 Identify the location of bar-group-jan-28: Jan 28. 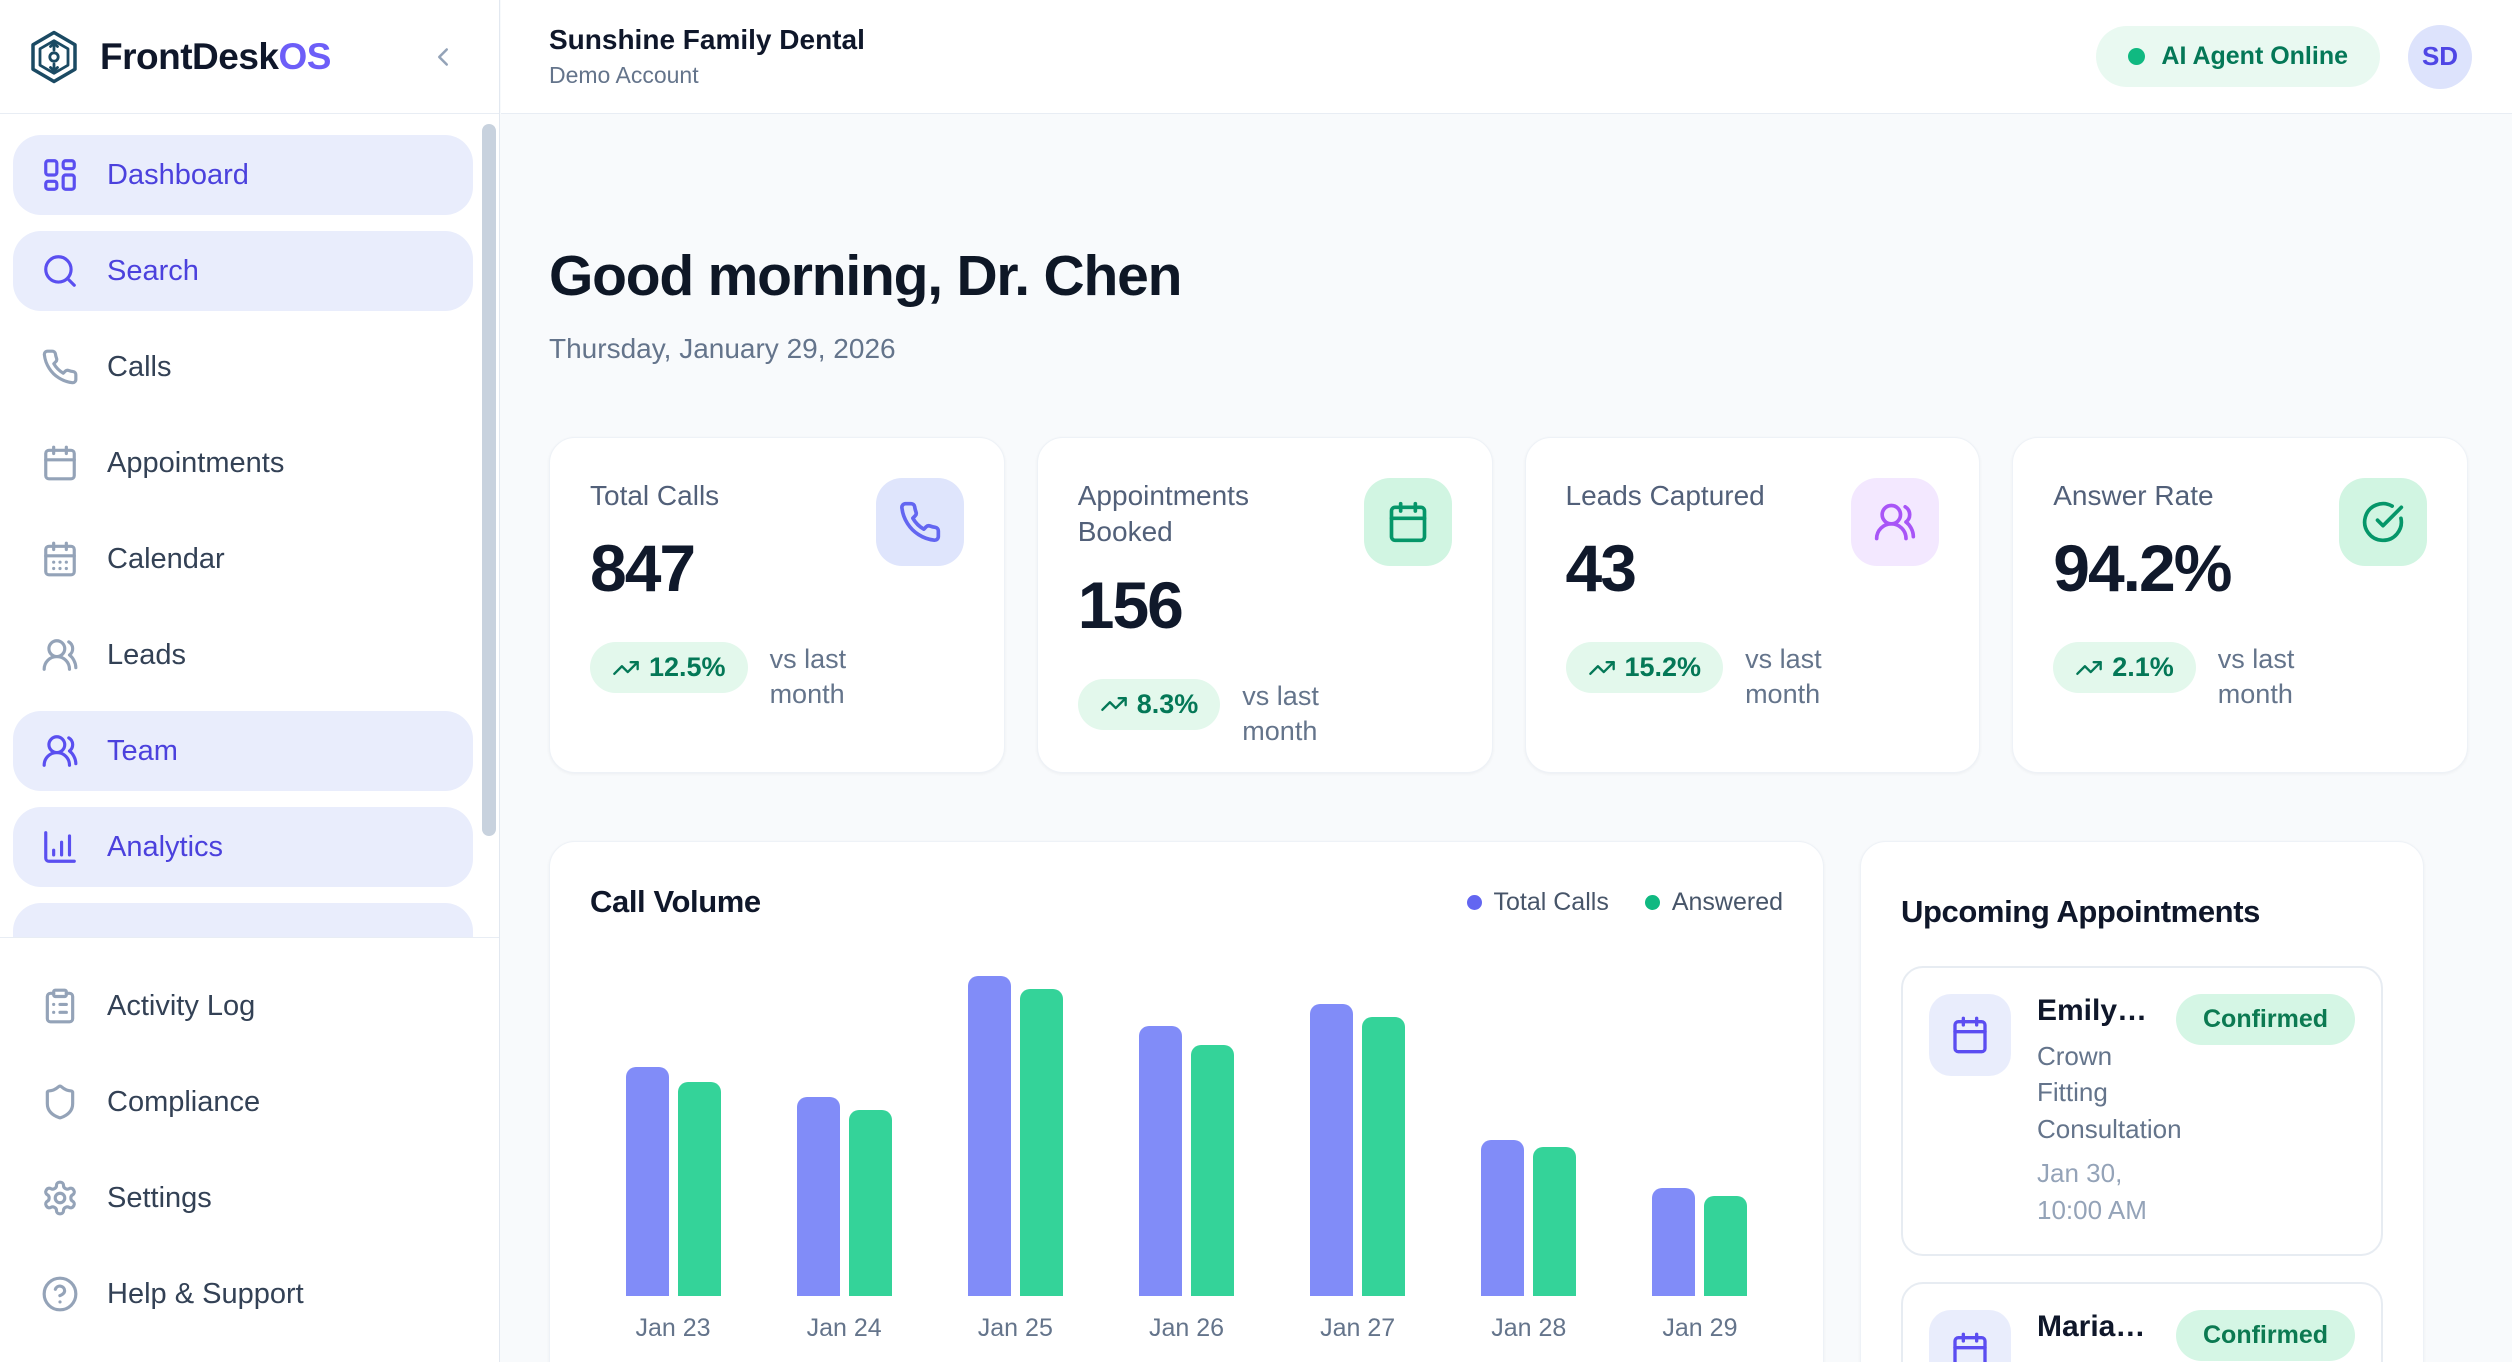
(1529, 1159).